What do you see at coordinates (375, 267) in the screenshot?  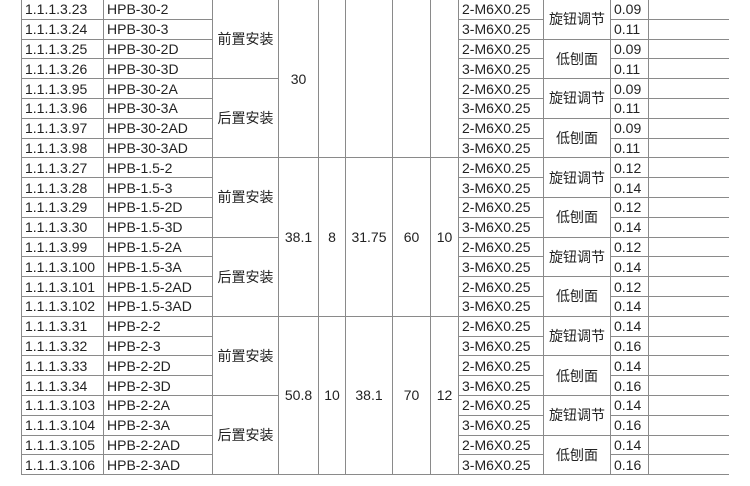 I see `table-row: 1.1.1.3.100 HPB-1.5-3A 3-M6X0.25 0.14` at bounding box center [375, 267].